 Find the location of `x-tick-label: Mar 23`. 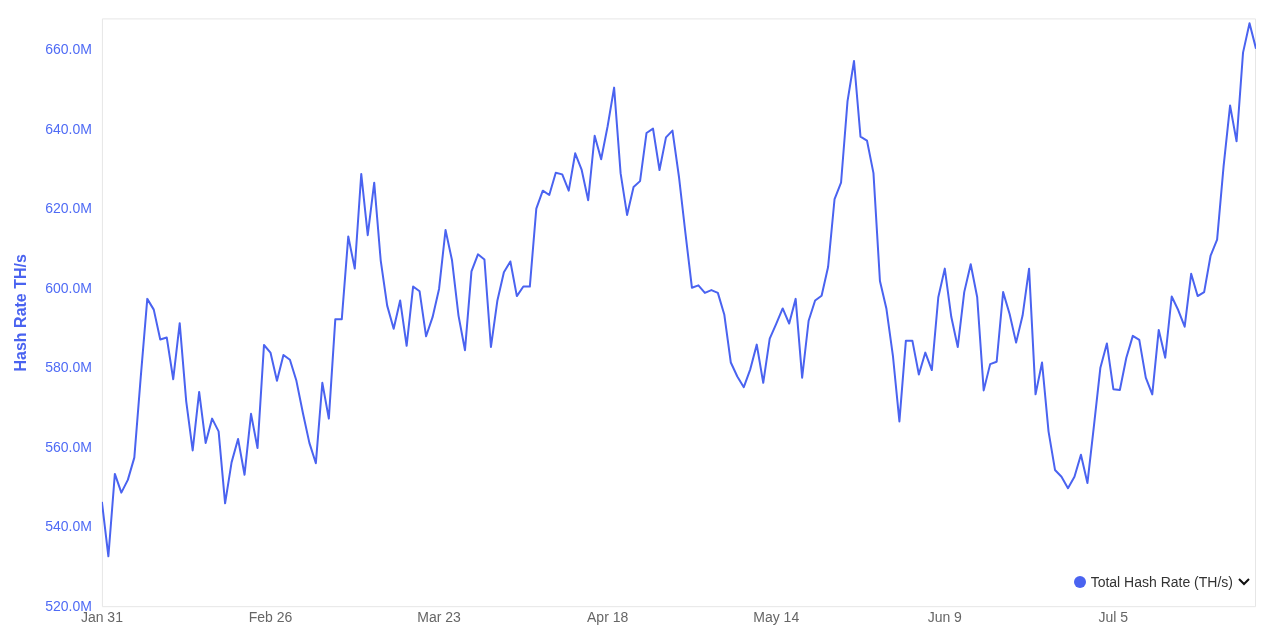

x-tick-label: Mar 23 is located at coordinates (439, 617).